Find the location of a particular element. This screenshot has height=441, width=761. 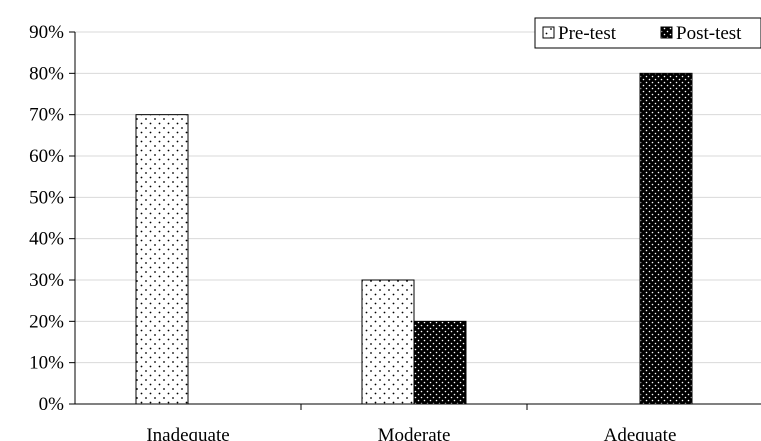

bar-pre-test-inadequate is located at coordinates (162, 259).